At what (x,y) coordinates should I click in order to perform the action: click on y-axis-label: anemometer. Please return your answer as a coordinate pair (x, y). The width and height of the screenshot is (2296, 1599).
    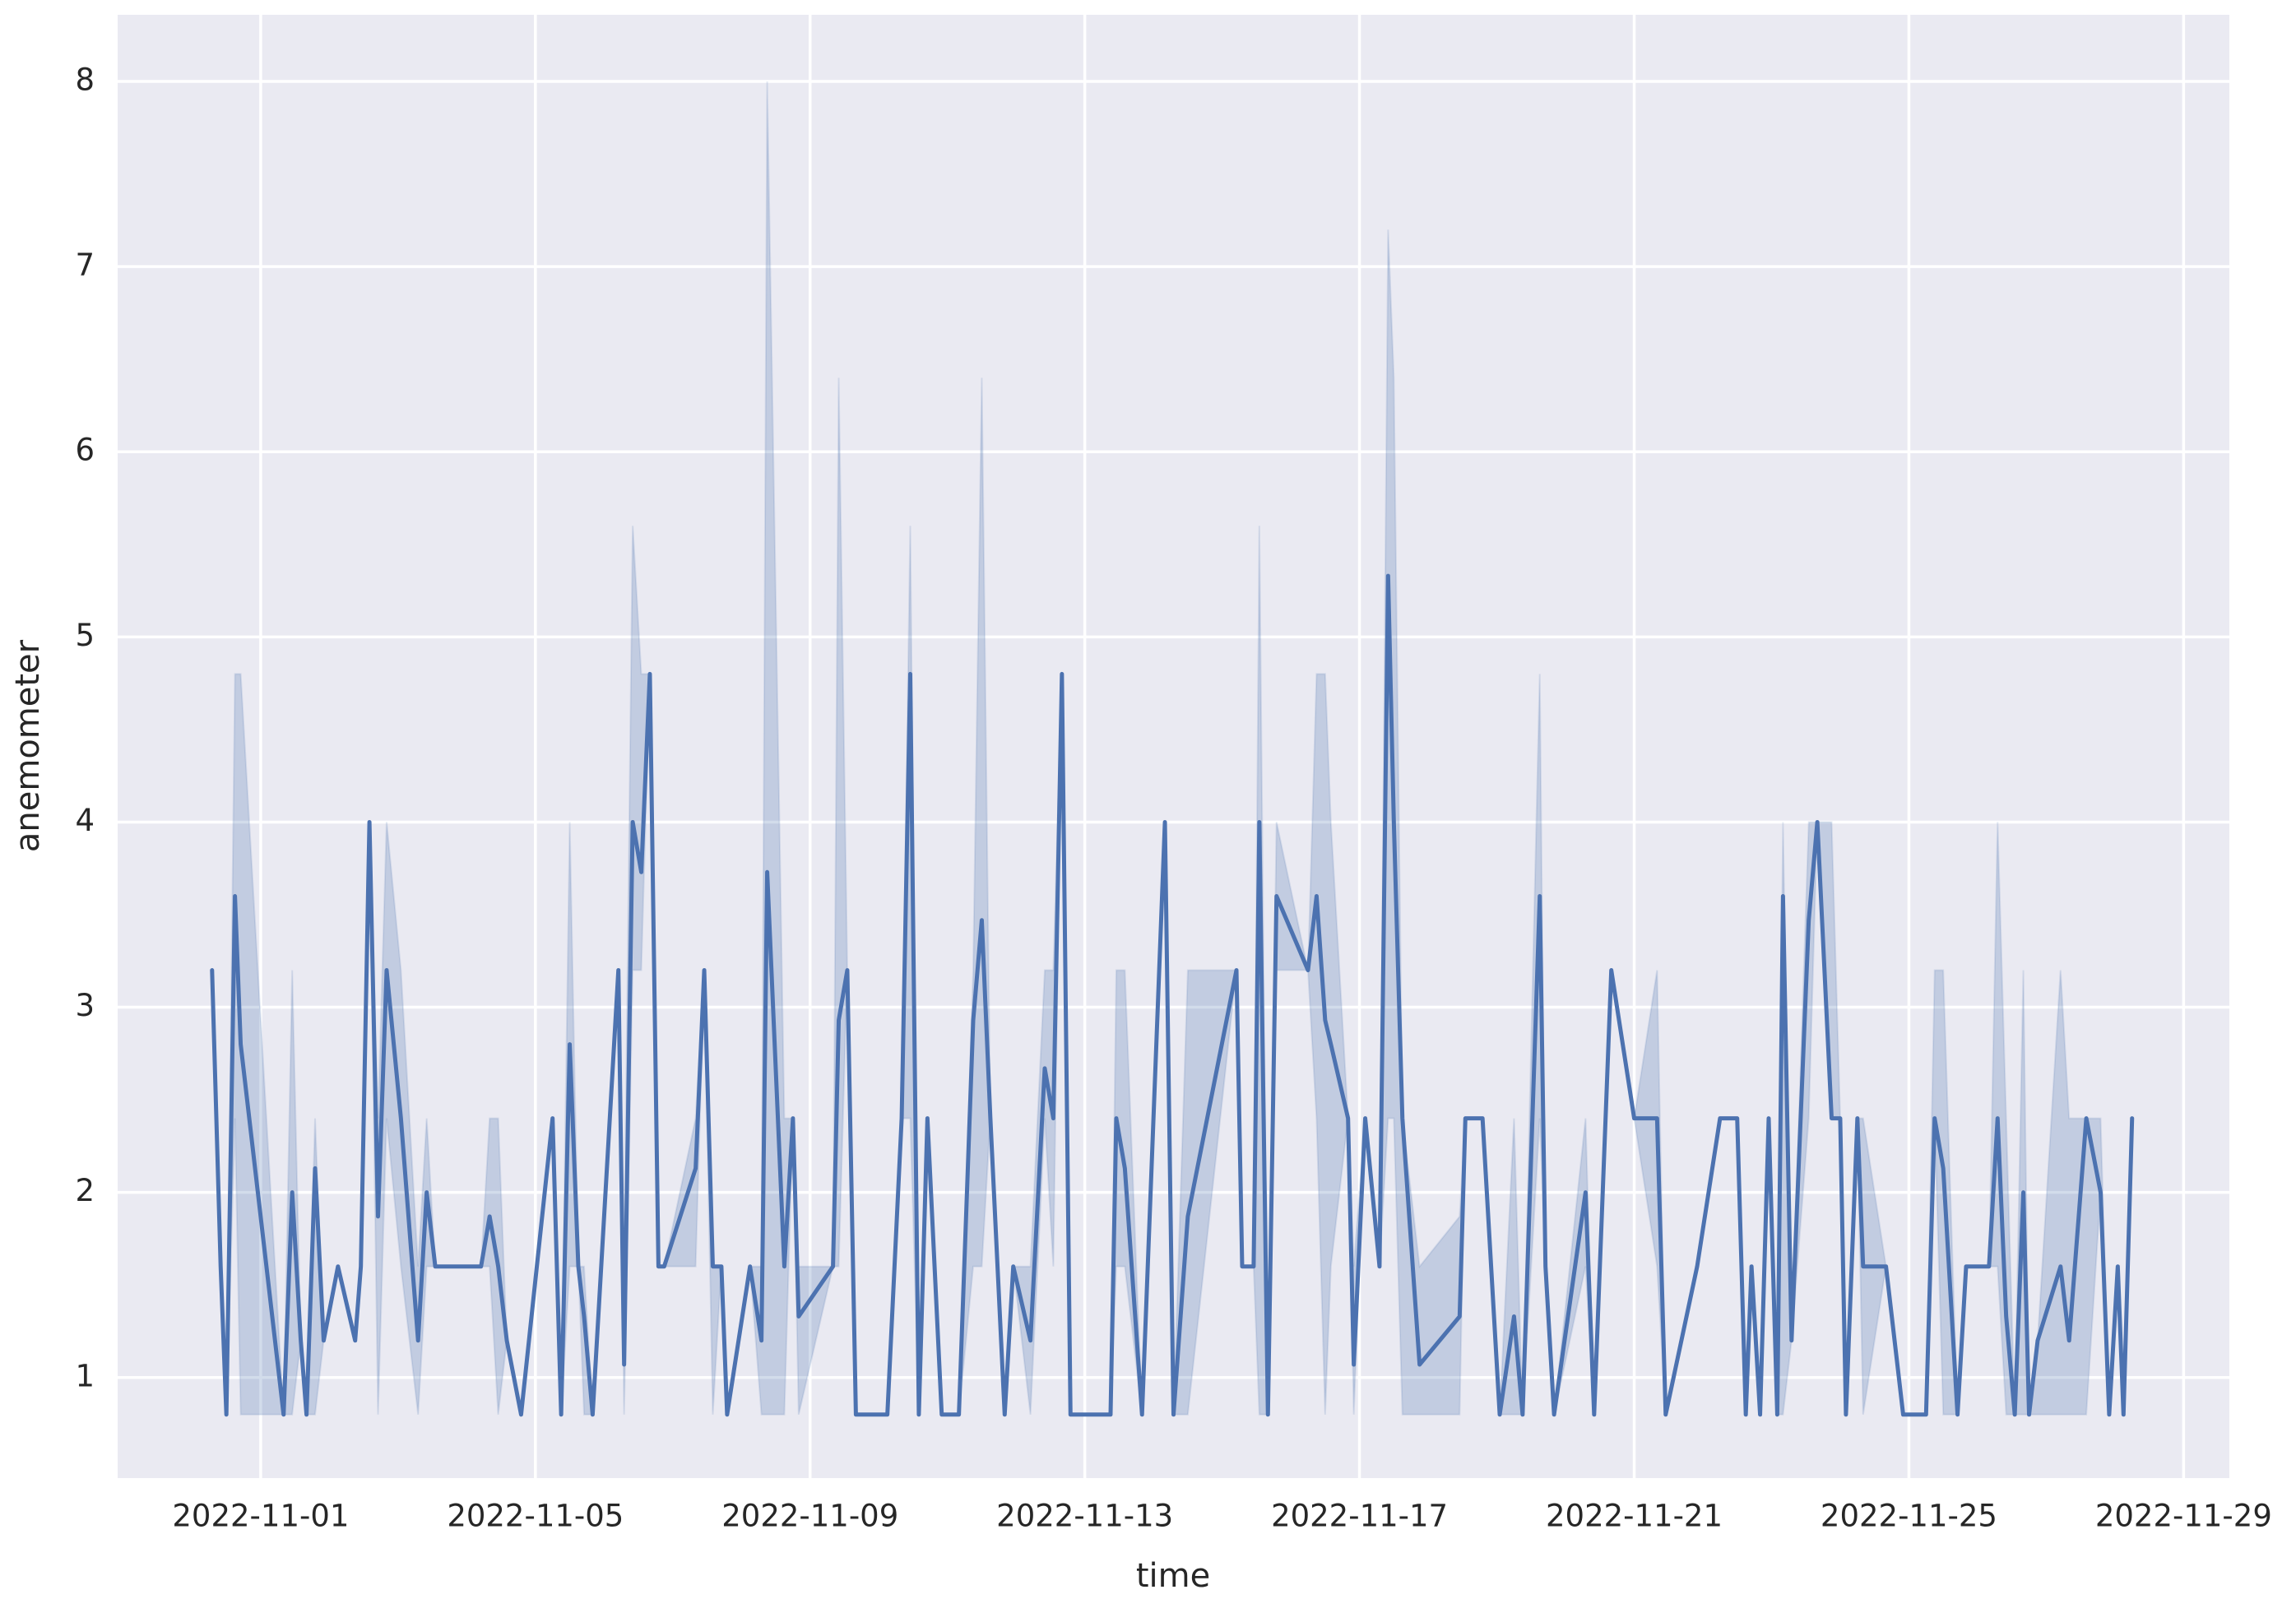
    Looking at the image, I should click on (28, 746).